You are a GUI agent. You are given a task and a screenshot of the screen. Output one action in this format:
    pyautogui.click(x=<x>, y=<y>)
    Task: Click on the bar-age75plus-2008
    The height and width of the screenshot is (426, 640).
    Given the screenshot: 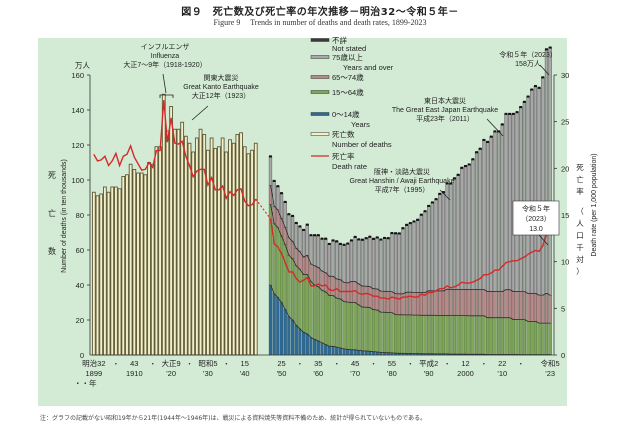 What is the action you would take?
    pyautogui.click(x=495, y=212)
    